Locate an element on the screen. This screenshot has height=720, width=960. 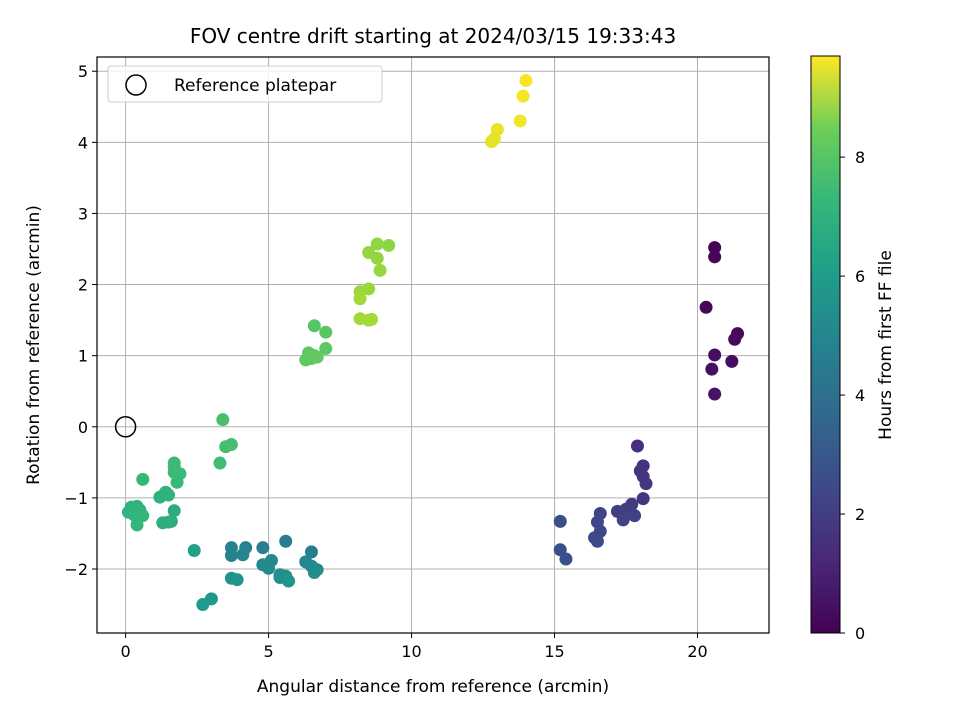
reference-point is located at coordinates (125, 427).